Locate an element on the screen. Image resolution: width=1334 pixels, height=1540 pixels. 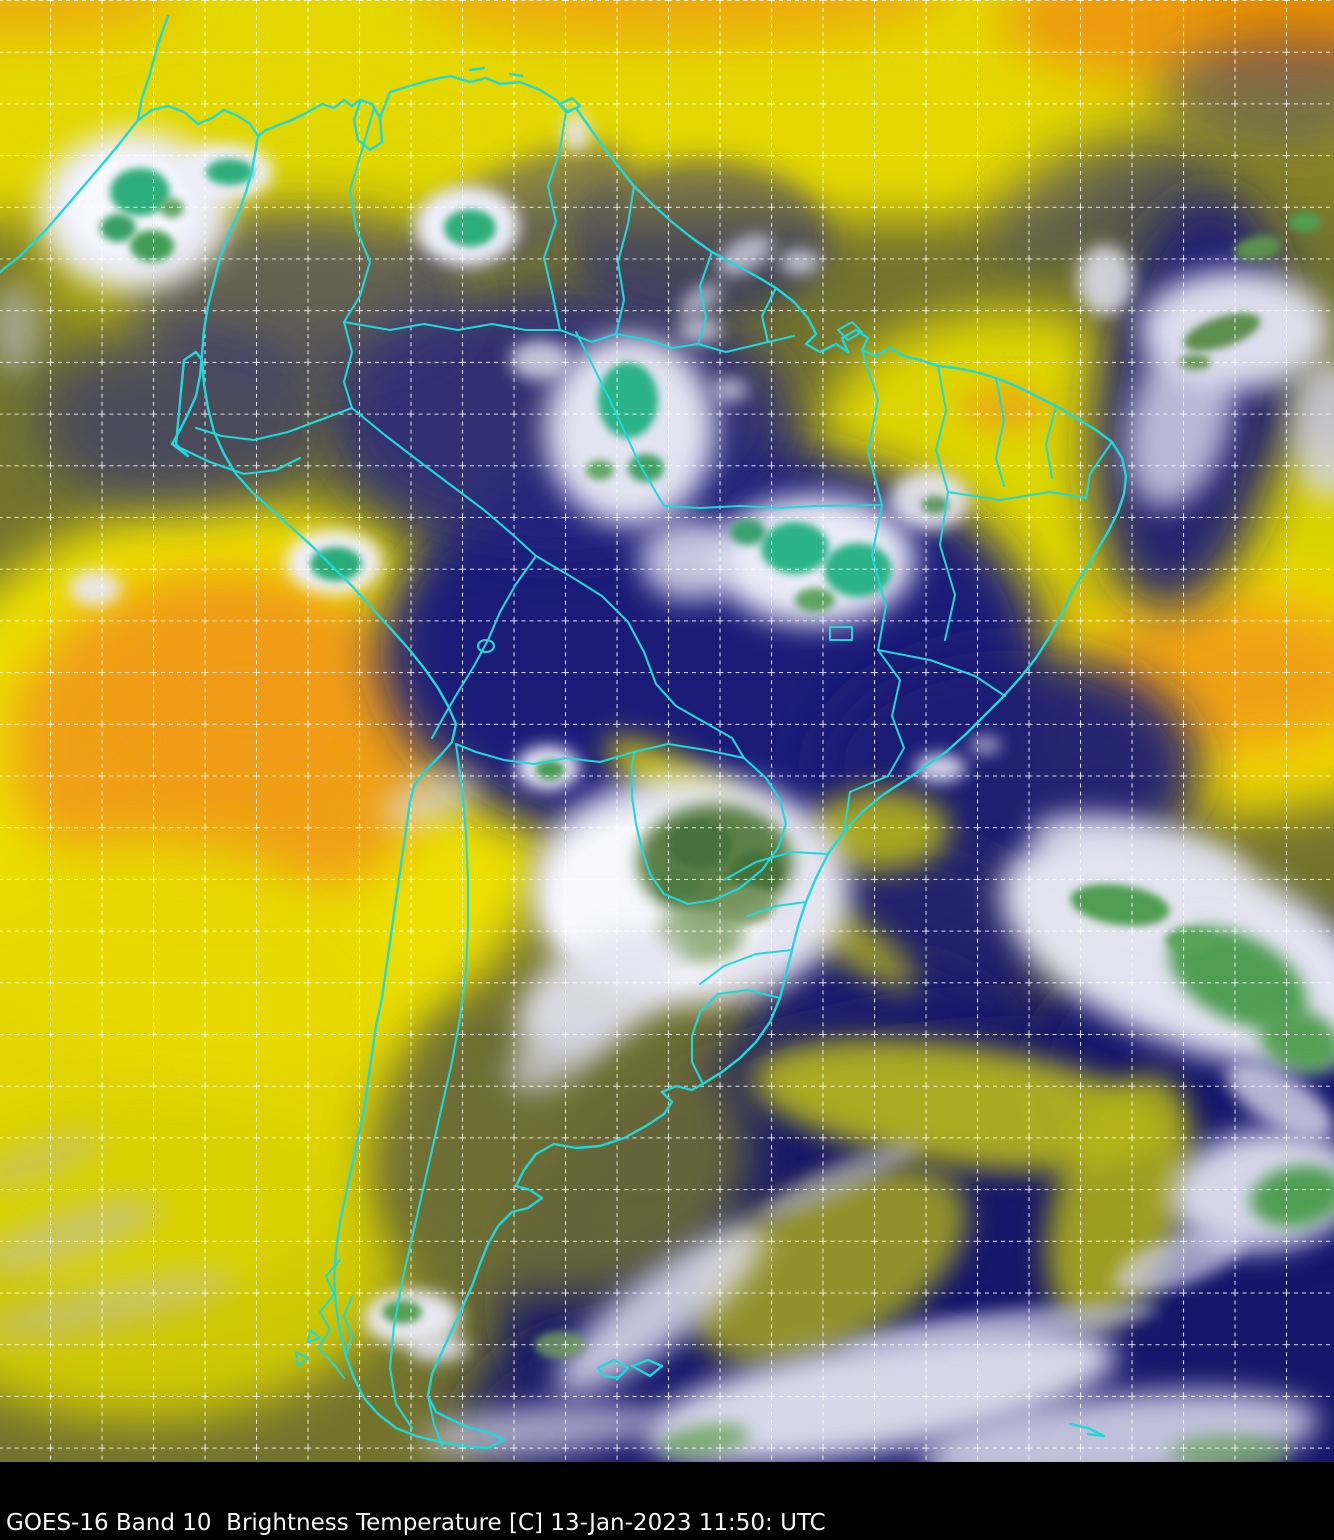
uruguay-border is located at coordinates (736, 1036).